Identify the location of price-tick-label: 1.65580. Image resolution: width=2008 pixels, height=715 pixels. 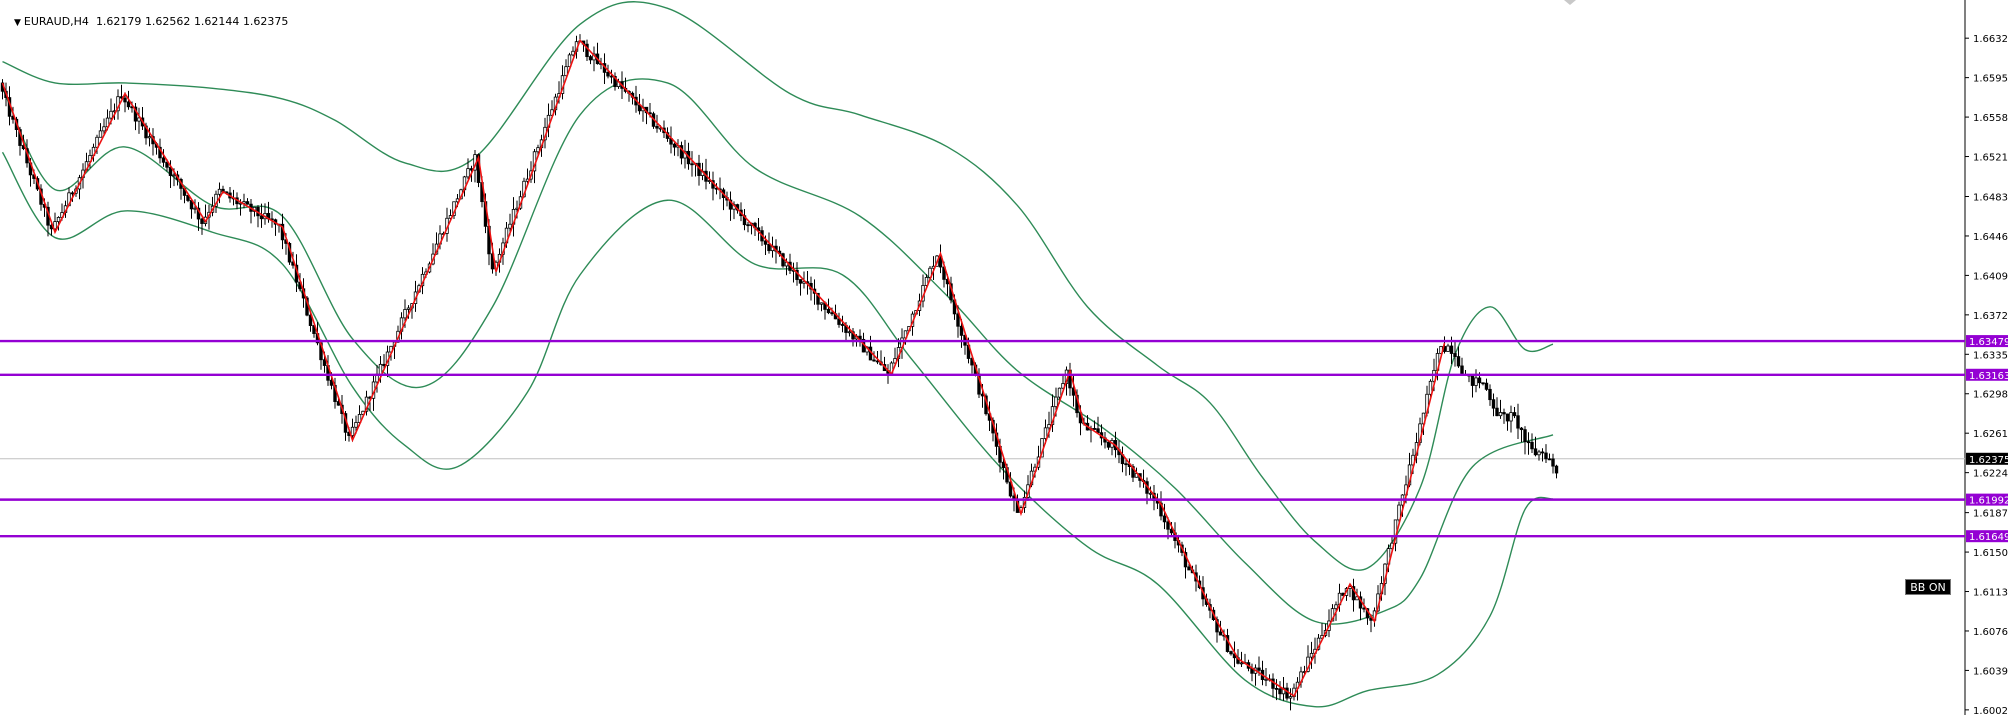
(1990, 118).